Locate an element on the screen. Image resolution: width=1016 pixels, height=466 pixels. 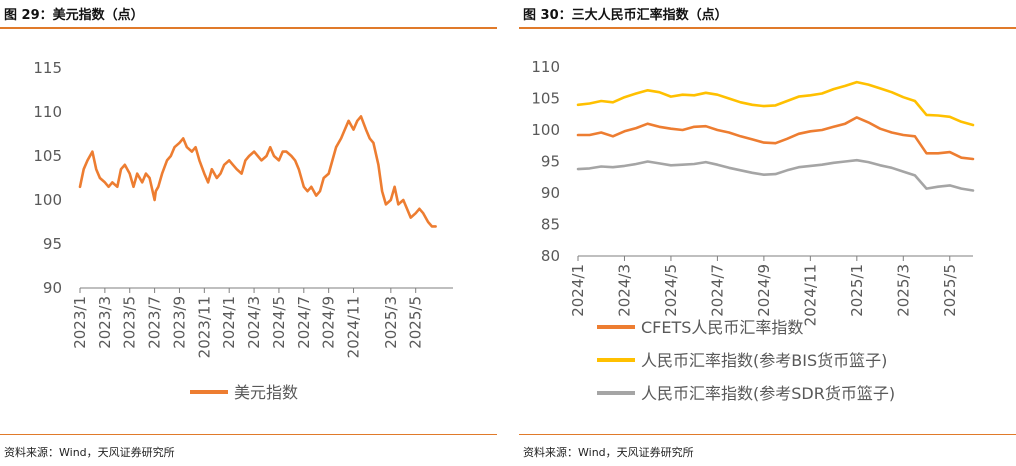
y-axis: 80 85 90 95 100 105 110 is located at coordinates (545, 161).